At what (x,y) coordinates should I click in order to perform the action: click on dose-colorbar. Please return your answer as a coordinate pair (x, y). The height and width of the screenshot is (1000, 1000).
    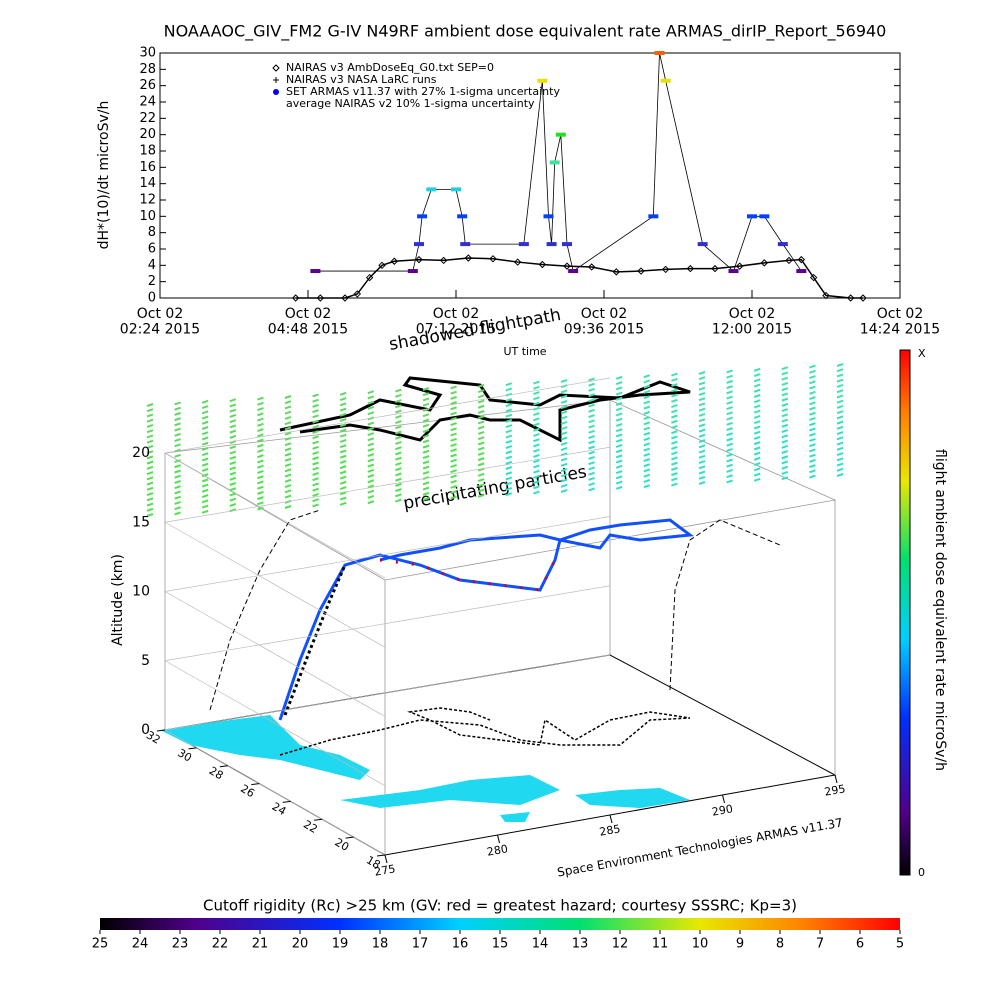
    Looking at the image, I should click on (905, 612).